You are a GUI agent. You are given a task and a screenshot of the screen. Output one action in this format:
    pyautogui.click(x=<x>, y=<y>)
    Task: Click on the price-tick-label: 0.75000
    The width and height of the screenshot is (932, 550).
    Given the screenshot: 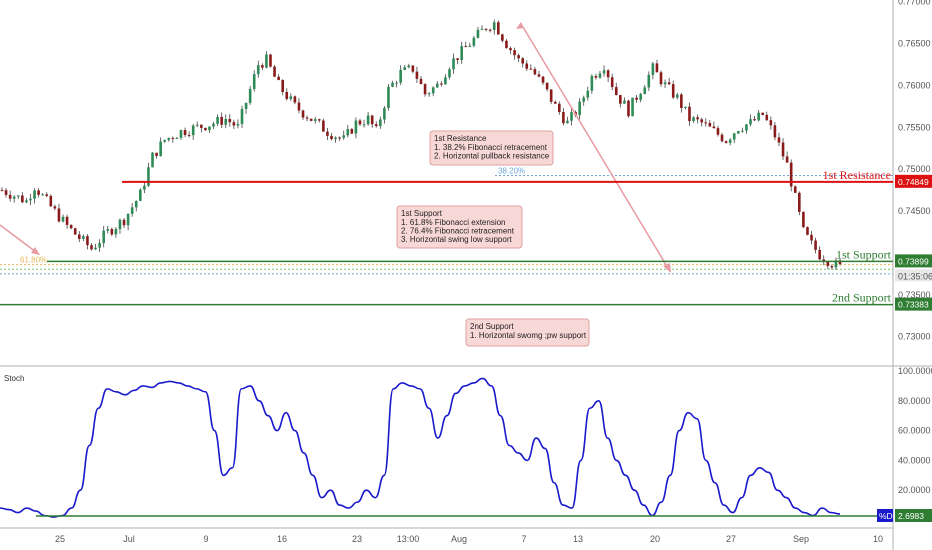 What is the action you would take?
    pyautogui.click(x=914, y=169)
    